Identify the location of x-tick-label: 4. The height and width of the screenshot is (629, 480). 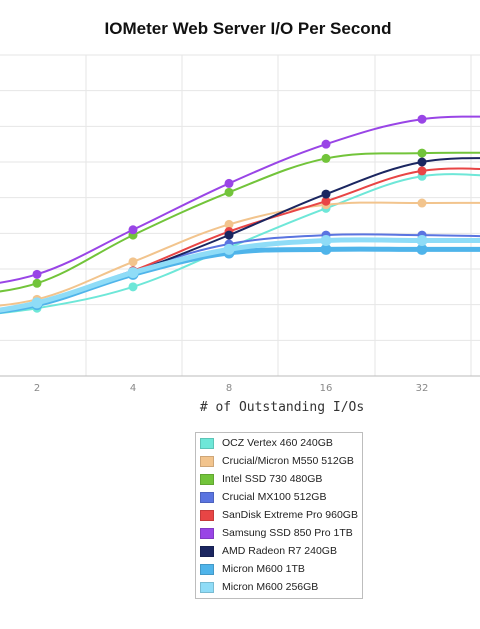
(133, 388).